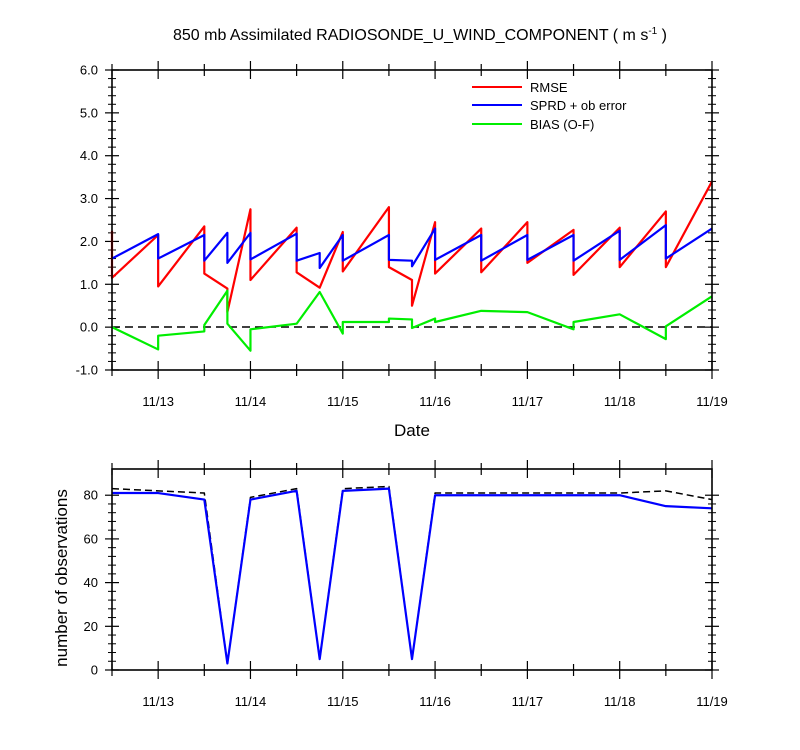 This screenshot has height=750, width=800. What do you see at coordinates (91, 495) in the screenshot?
I see `y-tick-label: 80` at bounding box center [91, 495].